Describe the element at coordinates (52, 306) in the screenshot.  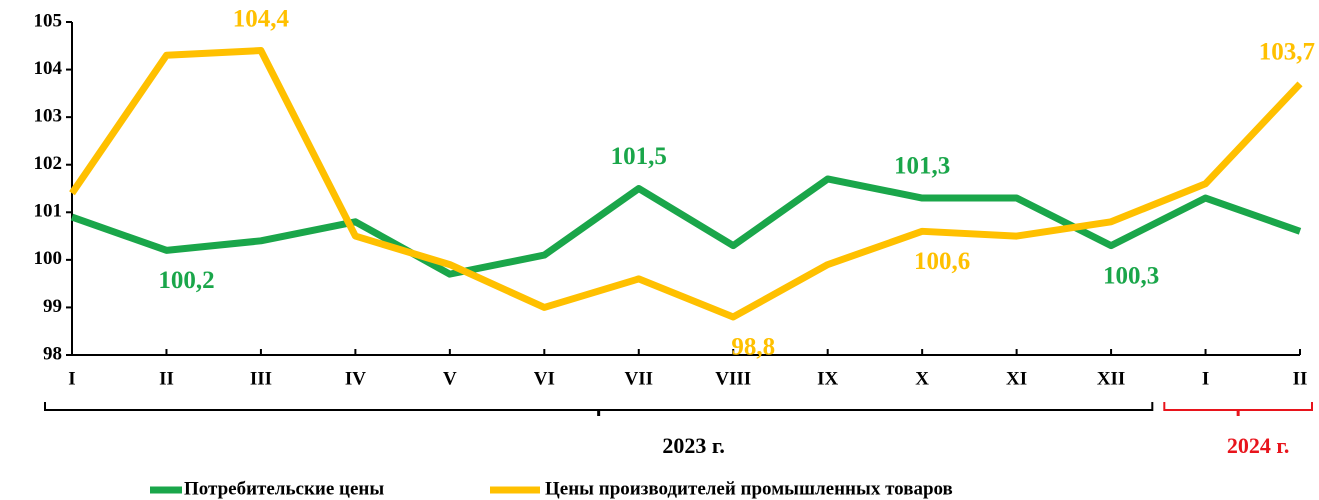
I see `y-tick-label: 99` at that location.